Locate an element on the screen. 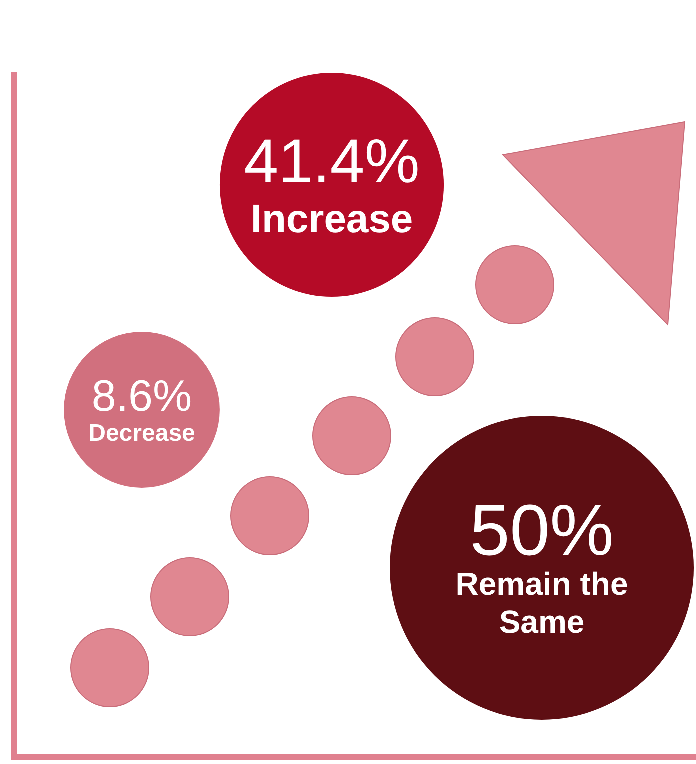 Image resolution: width=696 pixels, height=764 pixels. data-label: 8.6% is located at coordinates (142, 396).